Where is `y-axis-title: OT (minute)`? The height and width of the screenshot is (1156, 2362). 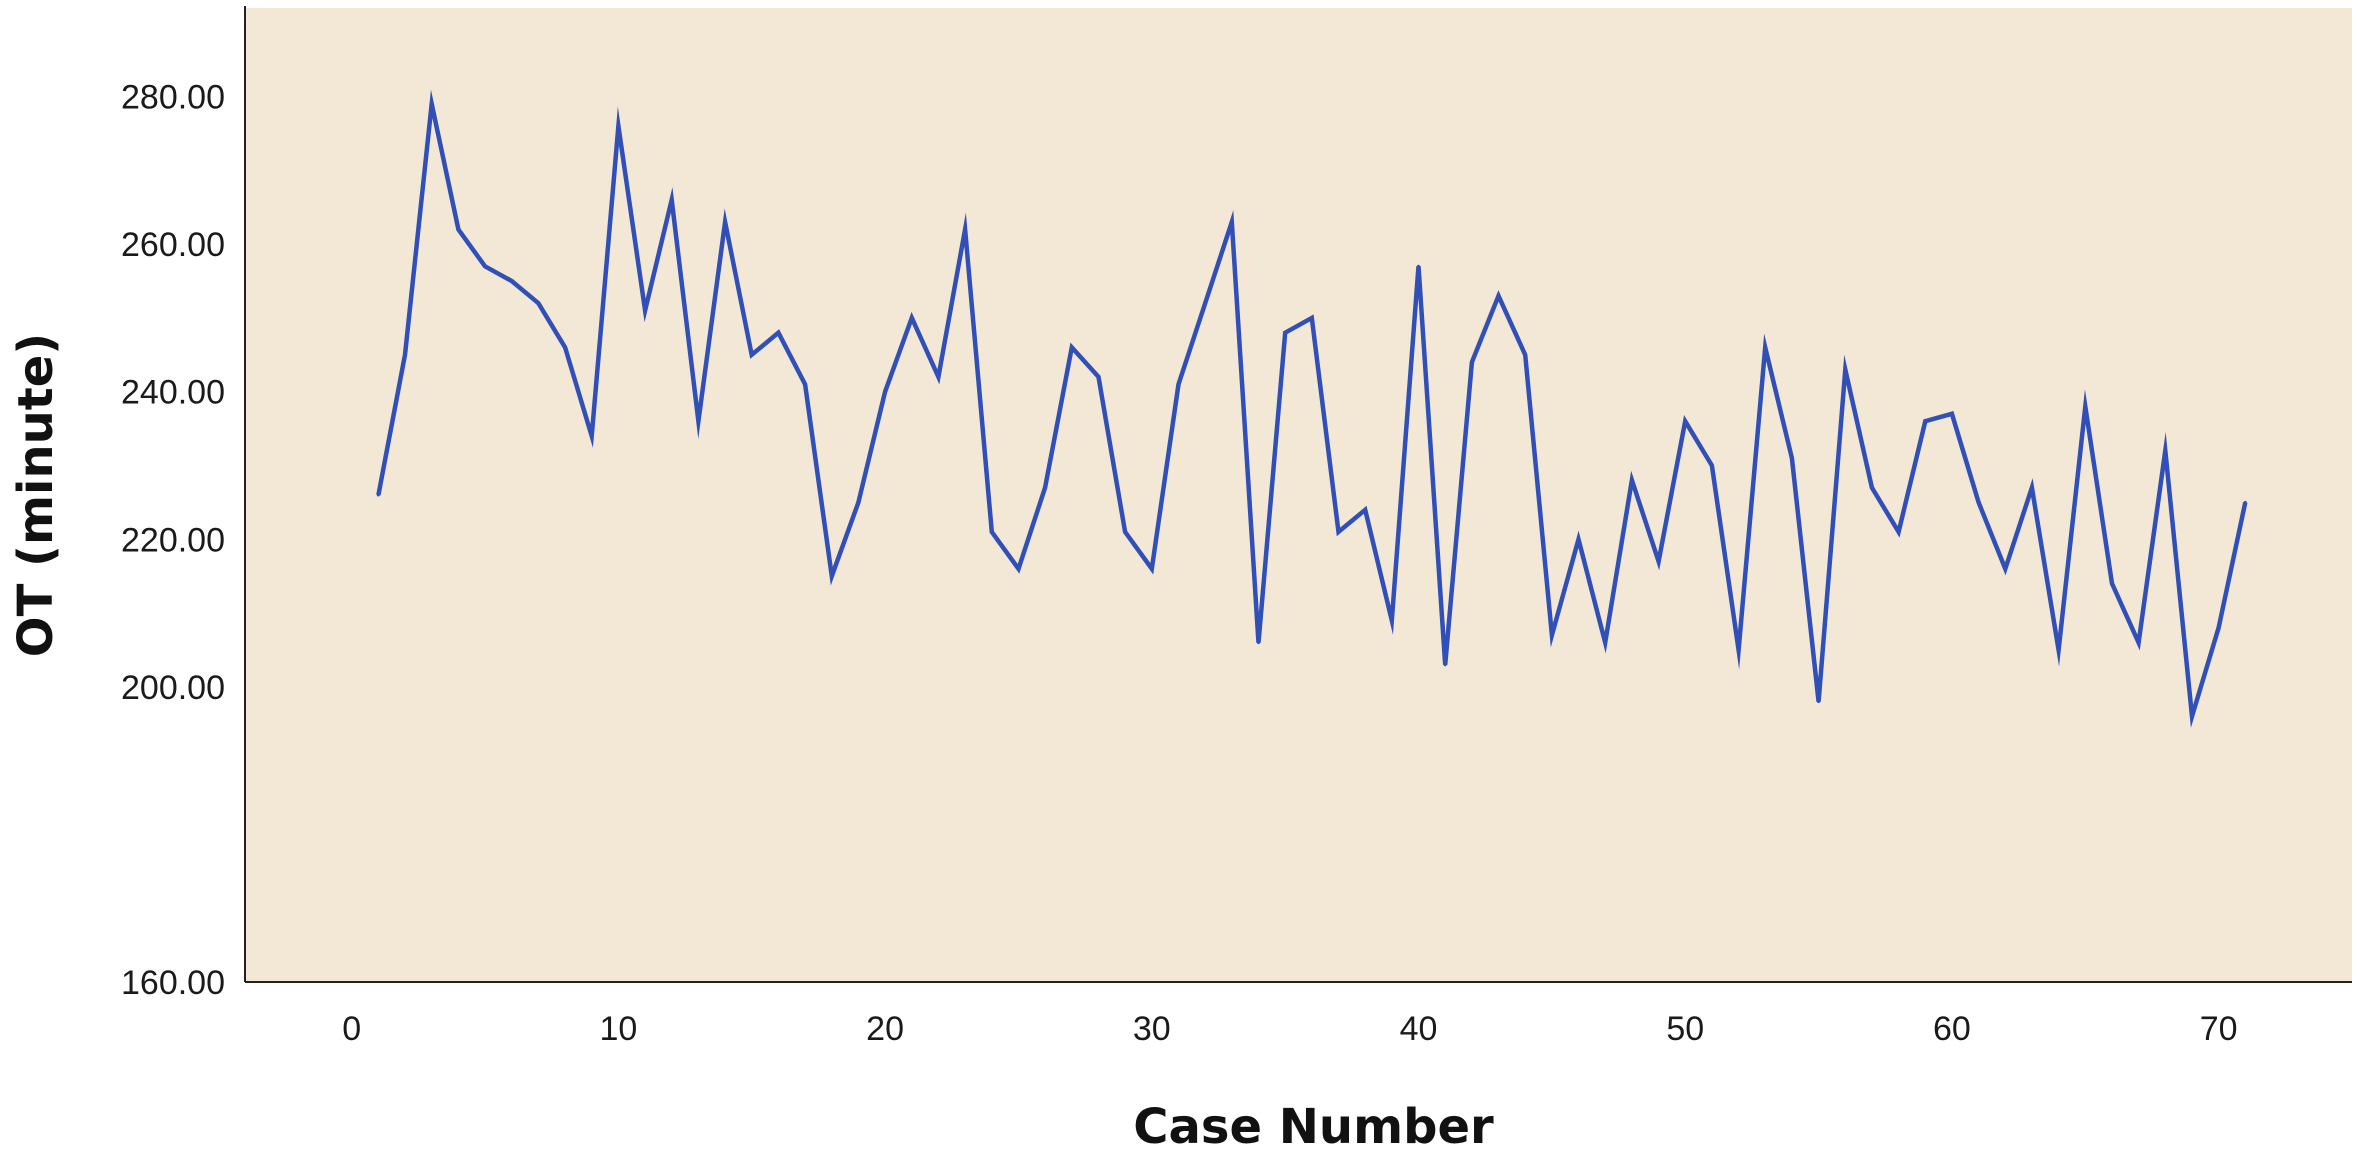
y-axis-title: OT (minute) is located at coordinates (36, 495).